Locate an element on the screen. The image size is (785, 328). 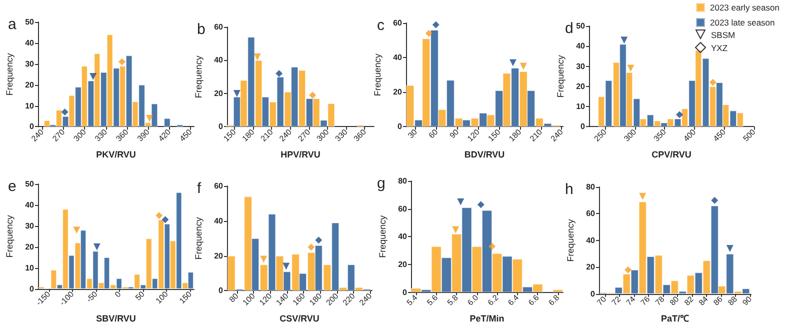
x-tick-label: 78 is located at coordinates (660, 301).